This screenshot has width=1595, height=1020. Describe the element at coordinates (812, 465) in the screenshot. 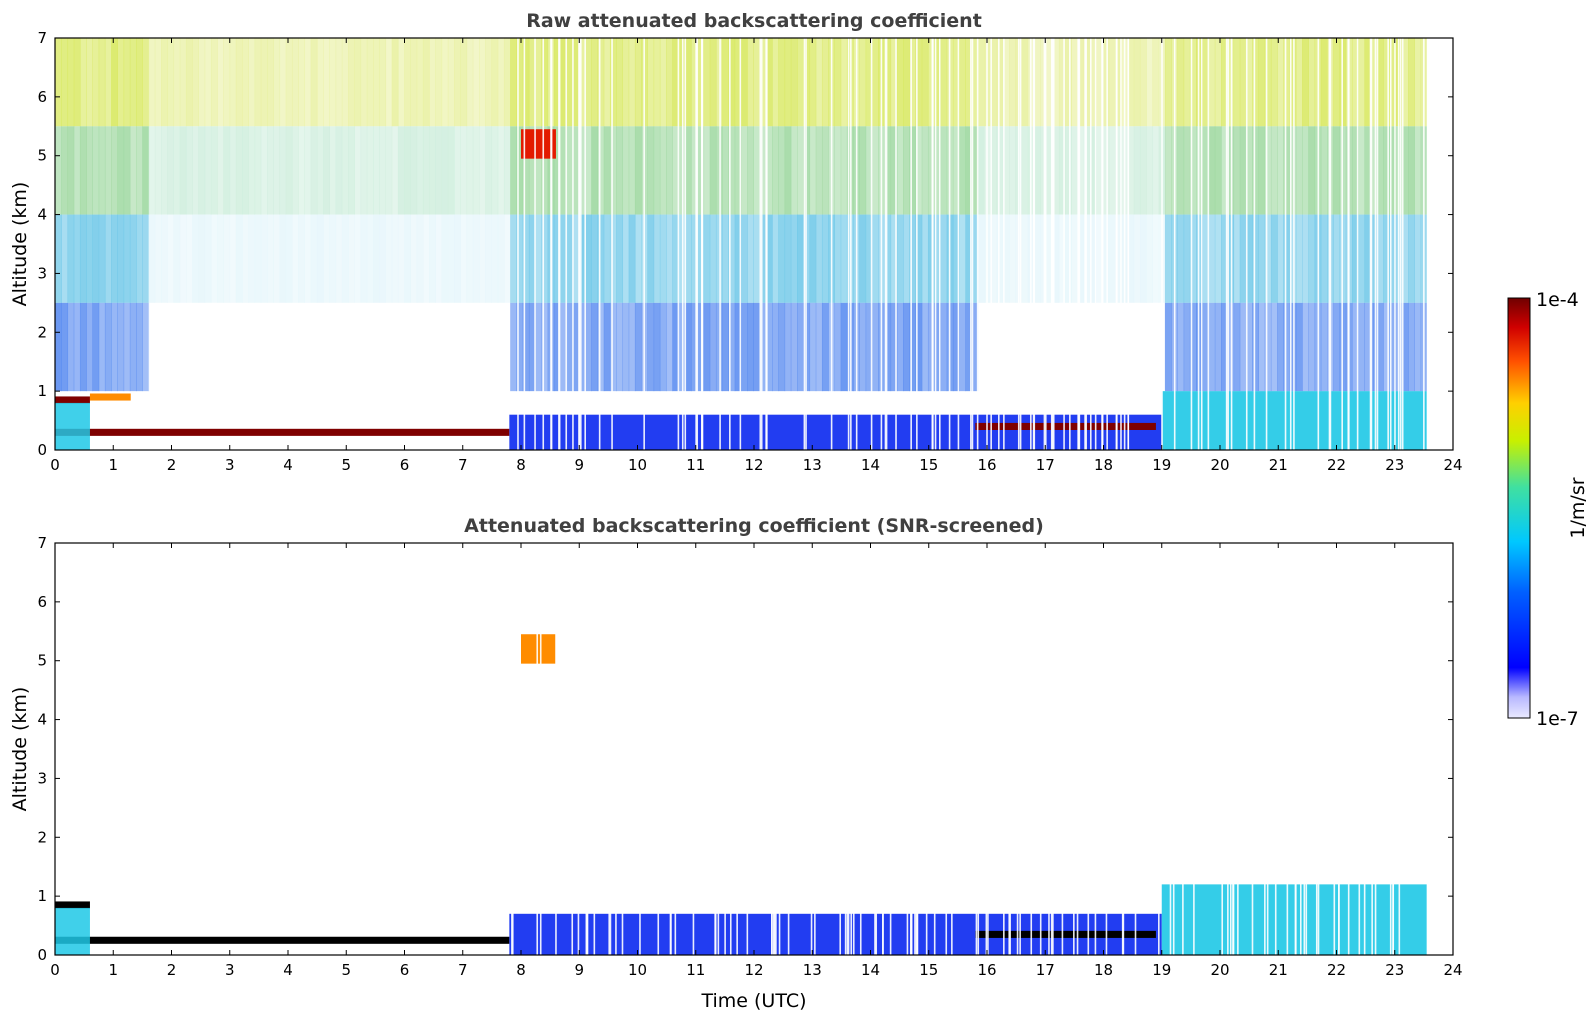

I see `x-tick-label: 13` at that location.